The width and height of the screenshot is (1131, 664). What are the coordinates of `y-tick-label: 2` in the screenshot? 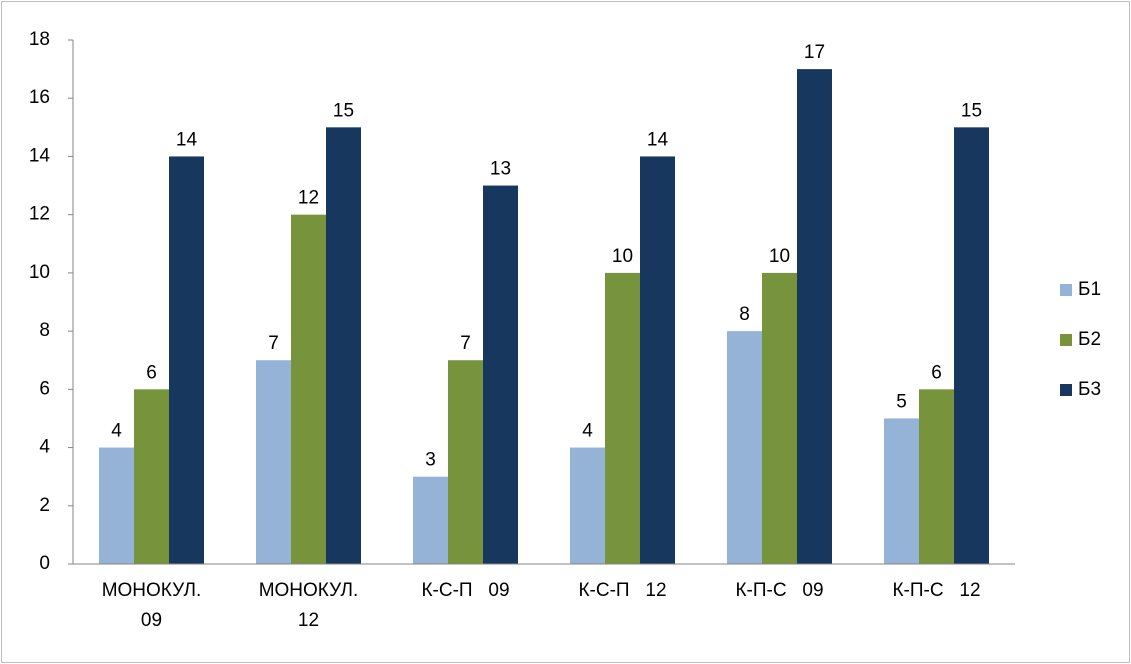 It's located at (44, 505).